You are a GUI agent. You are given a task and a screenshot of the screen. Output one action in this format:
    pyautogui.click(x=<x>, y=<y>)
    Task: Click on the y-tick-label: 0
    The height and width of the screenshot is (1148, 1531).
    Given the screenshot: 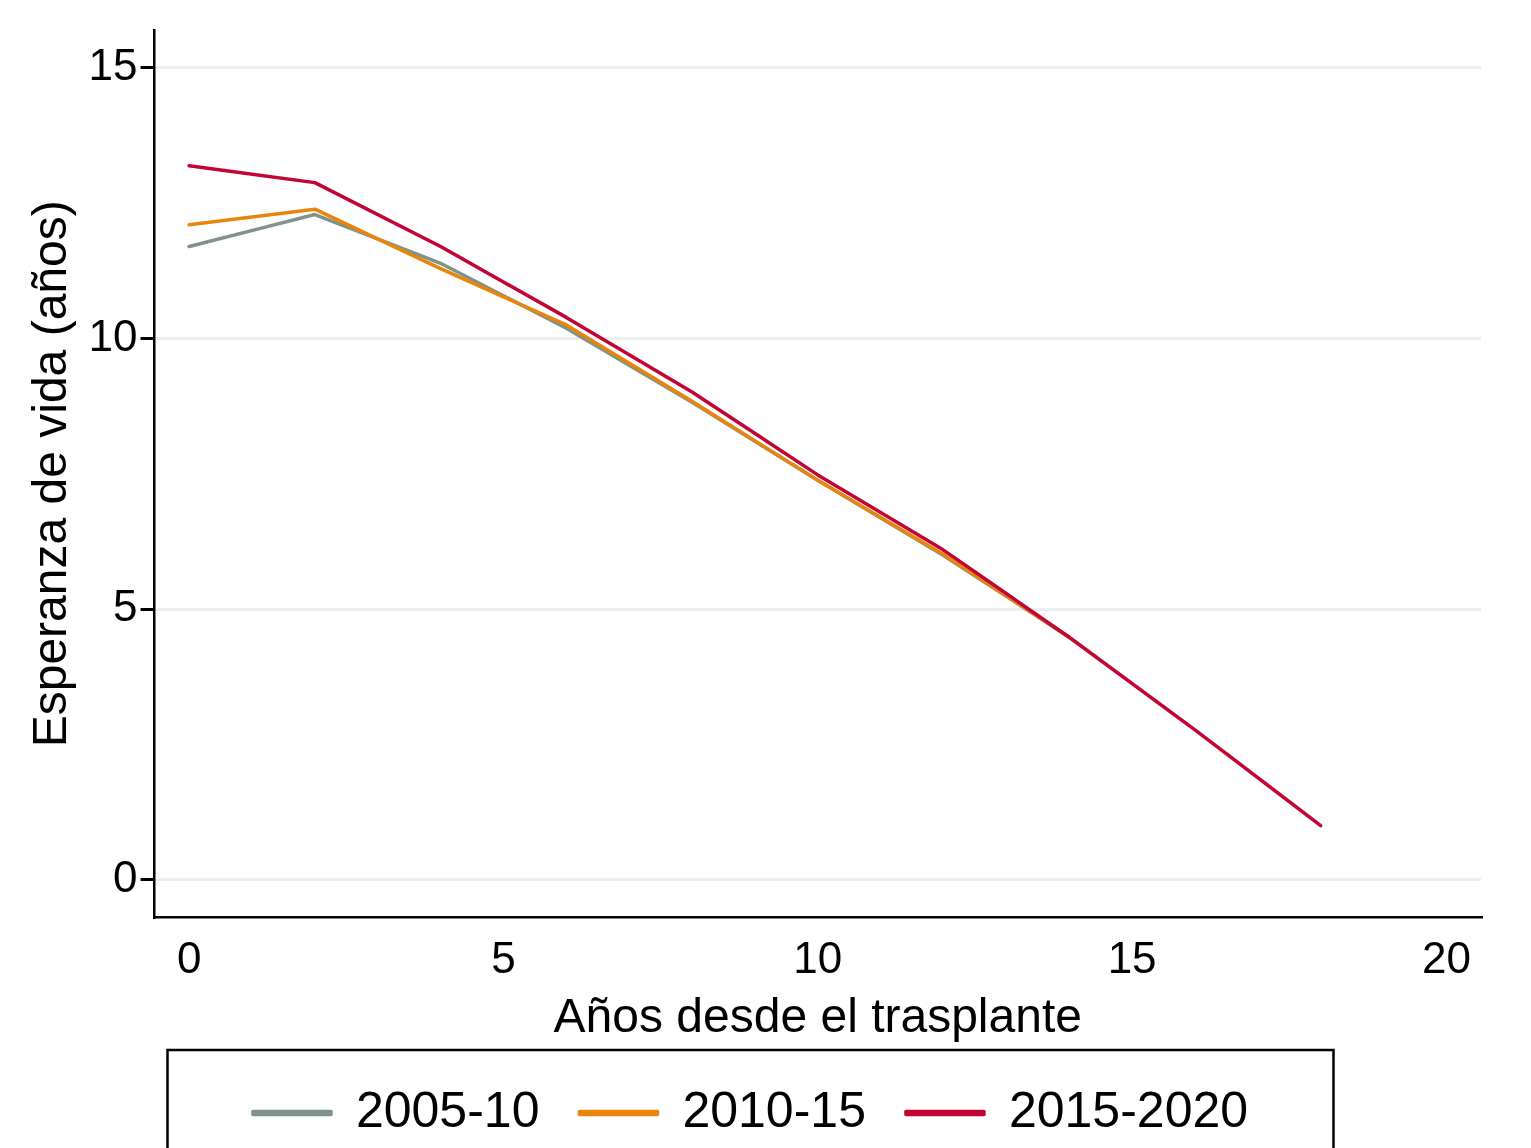 What is the action you would take?
    pyautogui.click(x=125, y=876)
    